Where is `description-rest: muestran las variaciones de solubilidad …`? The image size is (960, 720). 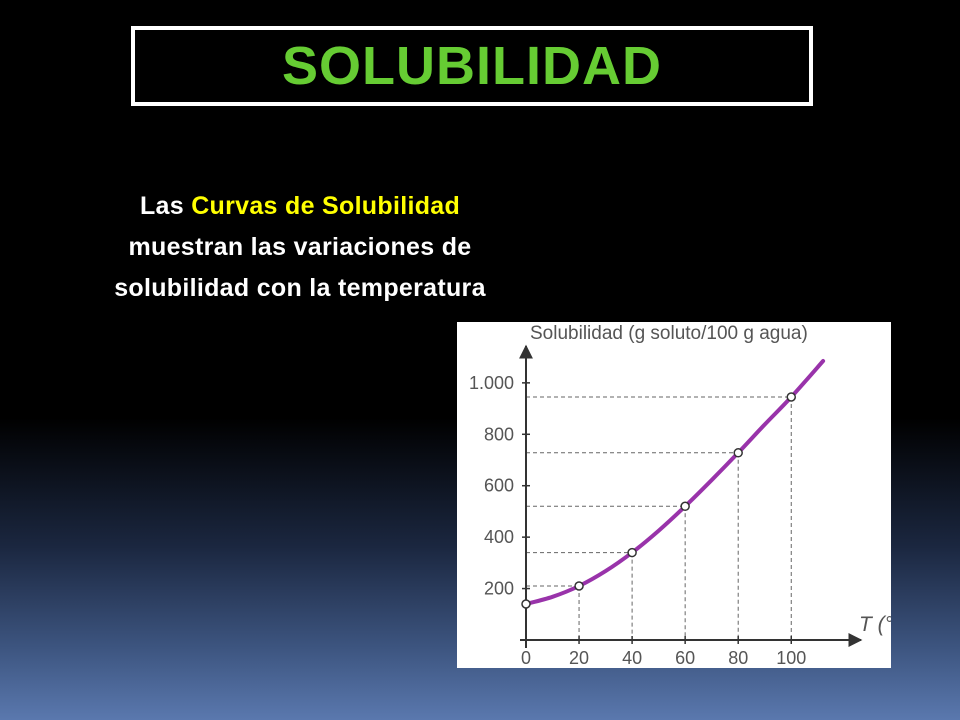
description-rest: muestran las variaciones de solubilidad … is located at coordinates (300, 267).